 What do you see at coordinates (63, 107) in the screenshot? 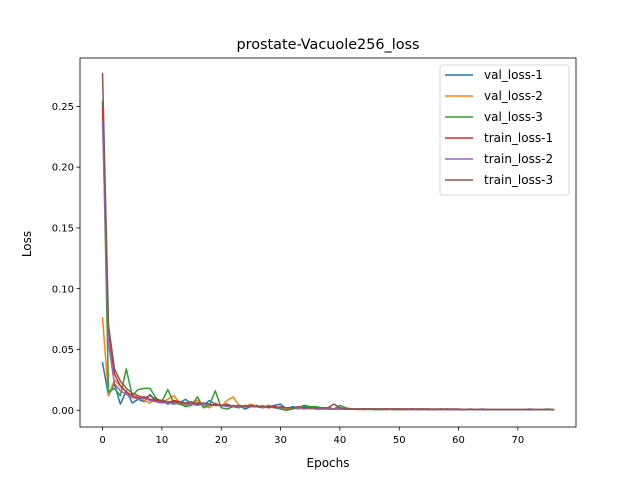
I see `y-tick-label: 0.25` at bounding box center [63, 107].